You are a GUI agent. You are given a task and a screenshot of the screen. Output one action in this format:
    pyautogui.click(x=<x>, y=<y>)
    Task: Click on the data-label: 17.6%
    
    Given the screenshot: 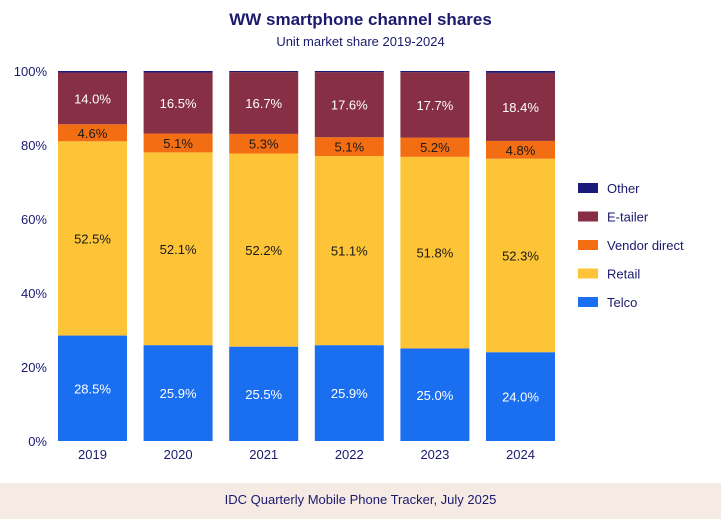 What is the action you would take?
    pyautogui.click(x=349, y=105)
    